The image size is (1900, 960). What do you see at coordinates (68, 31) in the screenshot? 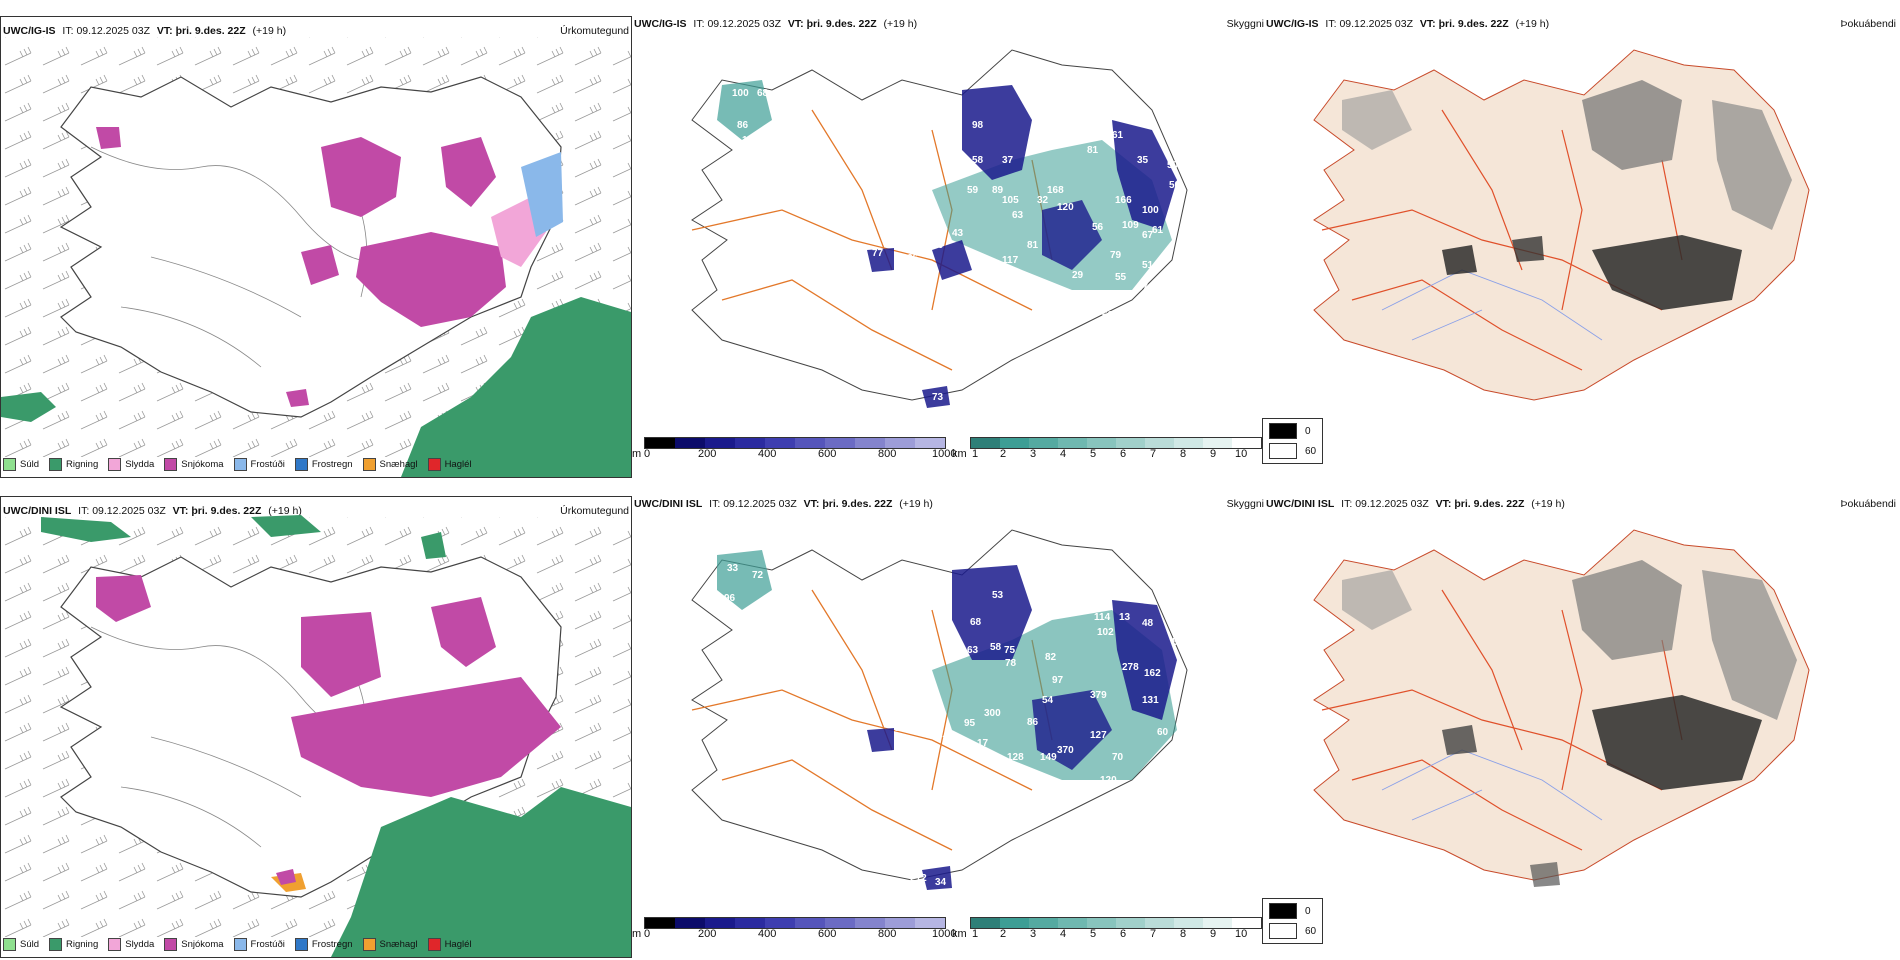
I see `it-label: IT:` at bounding box center [68, 31].